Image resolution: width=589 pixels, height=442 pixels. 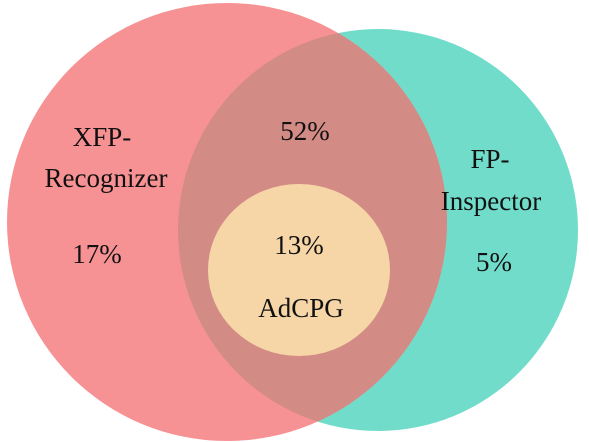 What do you see at coordinates (489, 159) in the screenshot?
I see `set-label: FP-` at bounding box center [489, 159].